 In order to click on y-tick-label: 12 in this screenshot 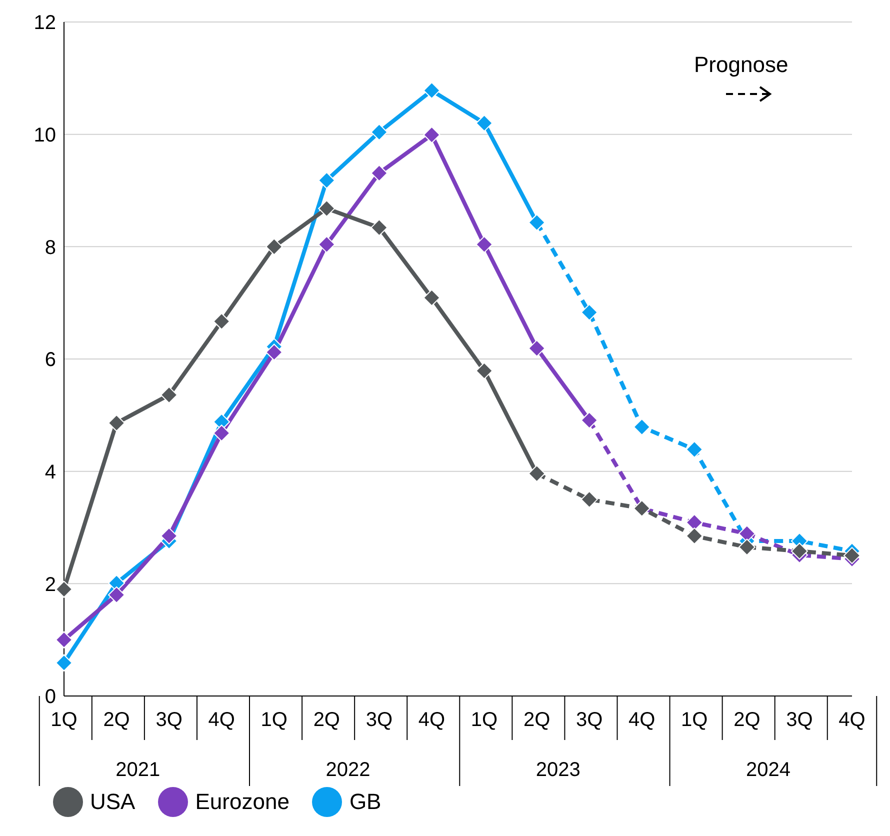, I will do `click(45, 23)`.